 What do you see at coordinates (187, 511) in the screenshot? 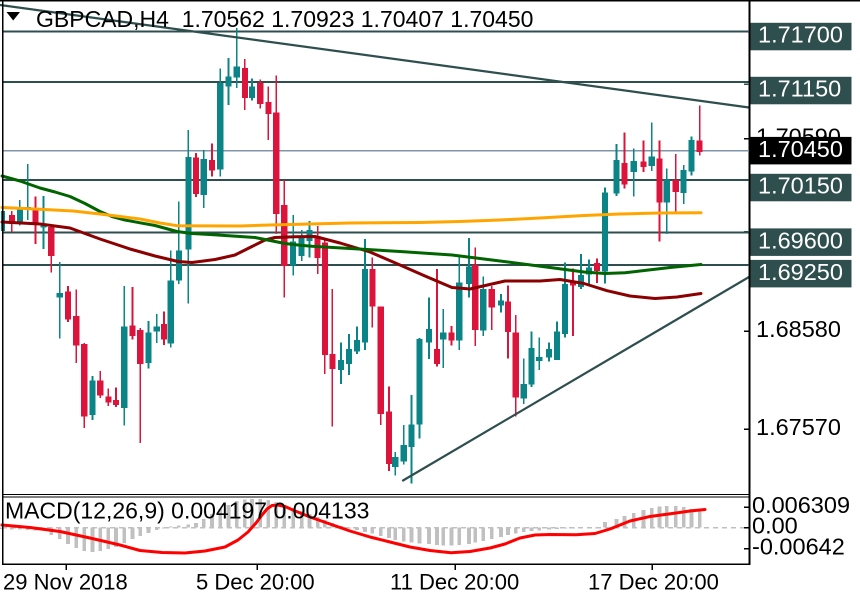
I see `svg-text:MACD(12,26,9) 0.004197 0.00413: MACD(12,26,9) 0.004197 0.004133` at bounding box center [187, 511].